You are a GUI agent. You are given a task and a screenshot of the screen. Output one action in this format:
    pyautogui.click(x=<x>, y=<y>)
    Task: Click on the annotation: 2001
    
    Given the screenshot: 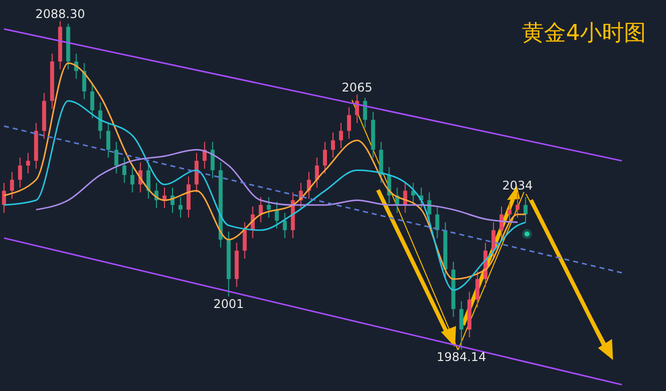 What is the action you would take?
    pyautogui.click(x=228, y=303)
    